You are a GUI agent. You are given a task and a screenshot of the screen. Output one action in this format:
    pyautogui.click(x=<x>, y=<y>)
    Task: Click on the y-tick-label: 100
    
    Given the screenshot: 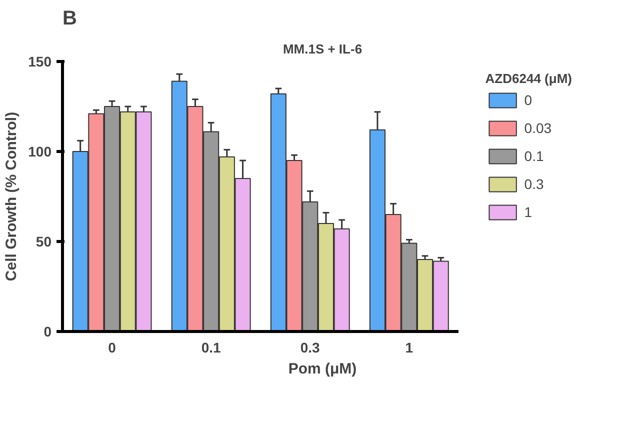 What is the action you would take?
    pyautogui.click(x=40, y=152)
    